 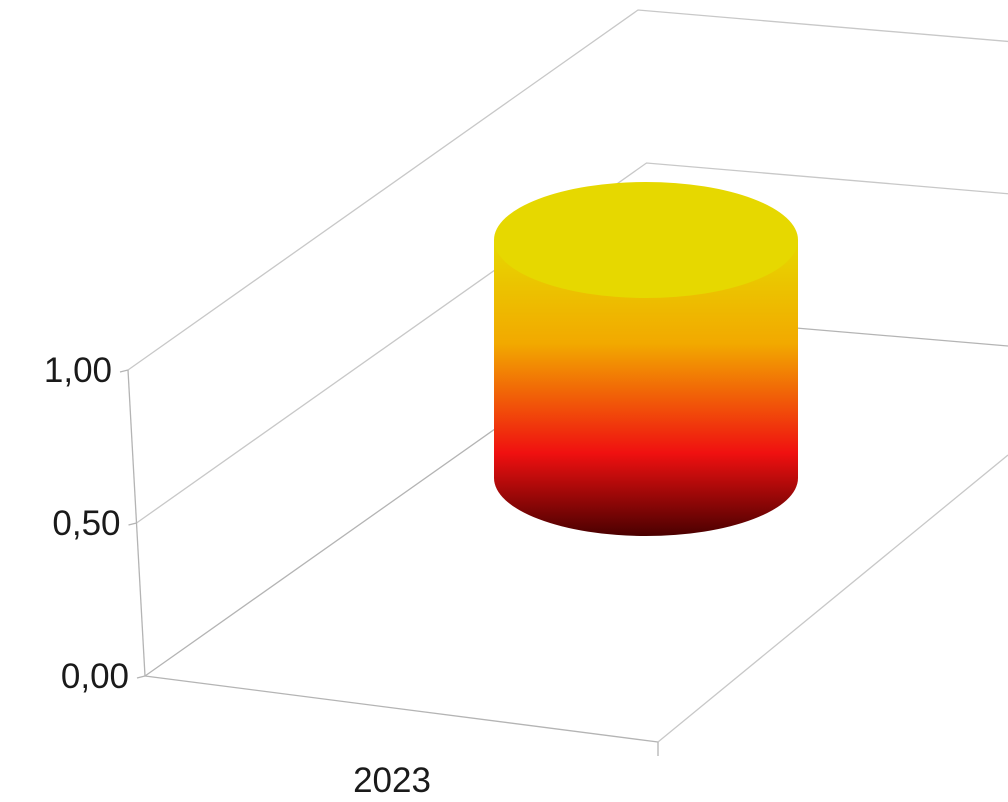 I want to click on bar-series, so click(x=646, y=359).